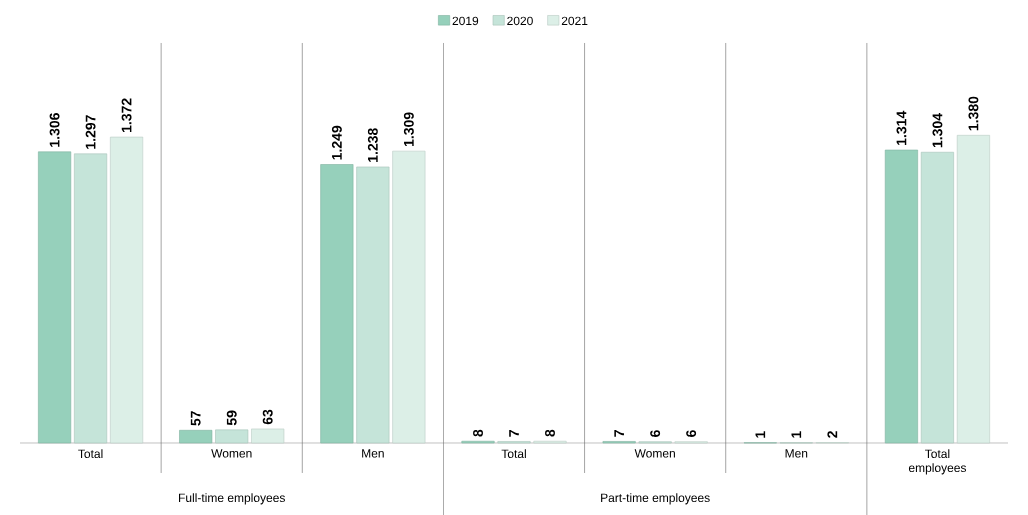 The width and height of the screenshot is (1028, 515). Describe the element at coordinates (195, 418) in the screenshot. I see `data-label: 57` at that location.